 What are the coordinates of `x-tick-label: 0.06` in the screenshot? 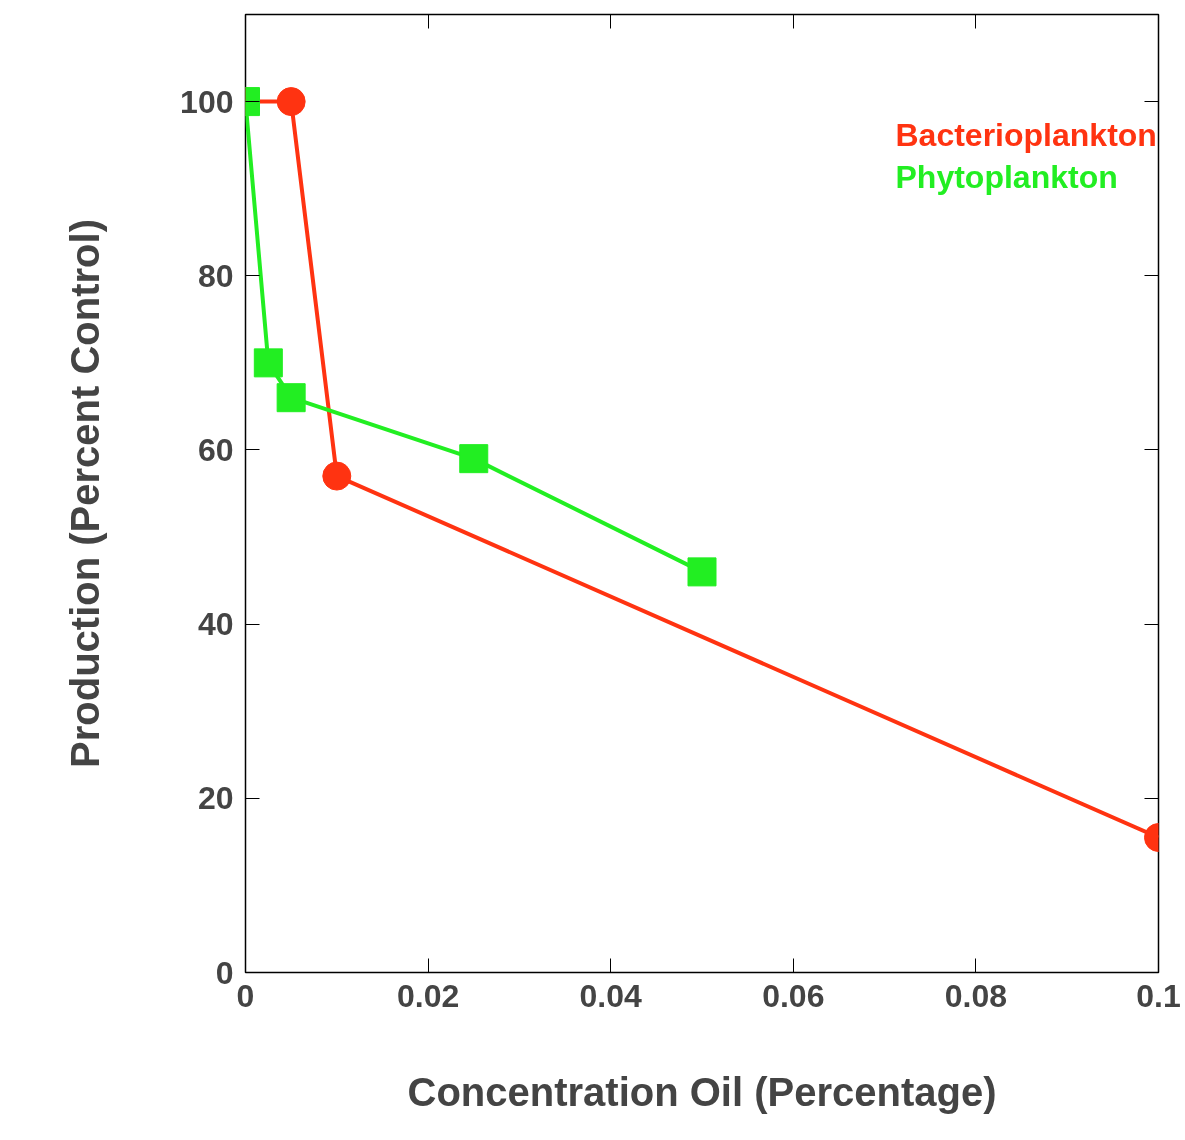 It's located at (793, 995).